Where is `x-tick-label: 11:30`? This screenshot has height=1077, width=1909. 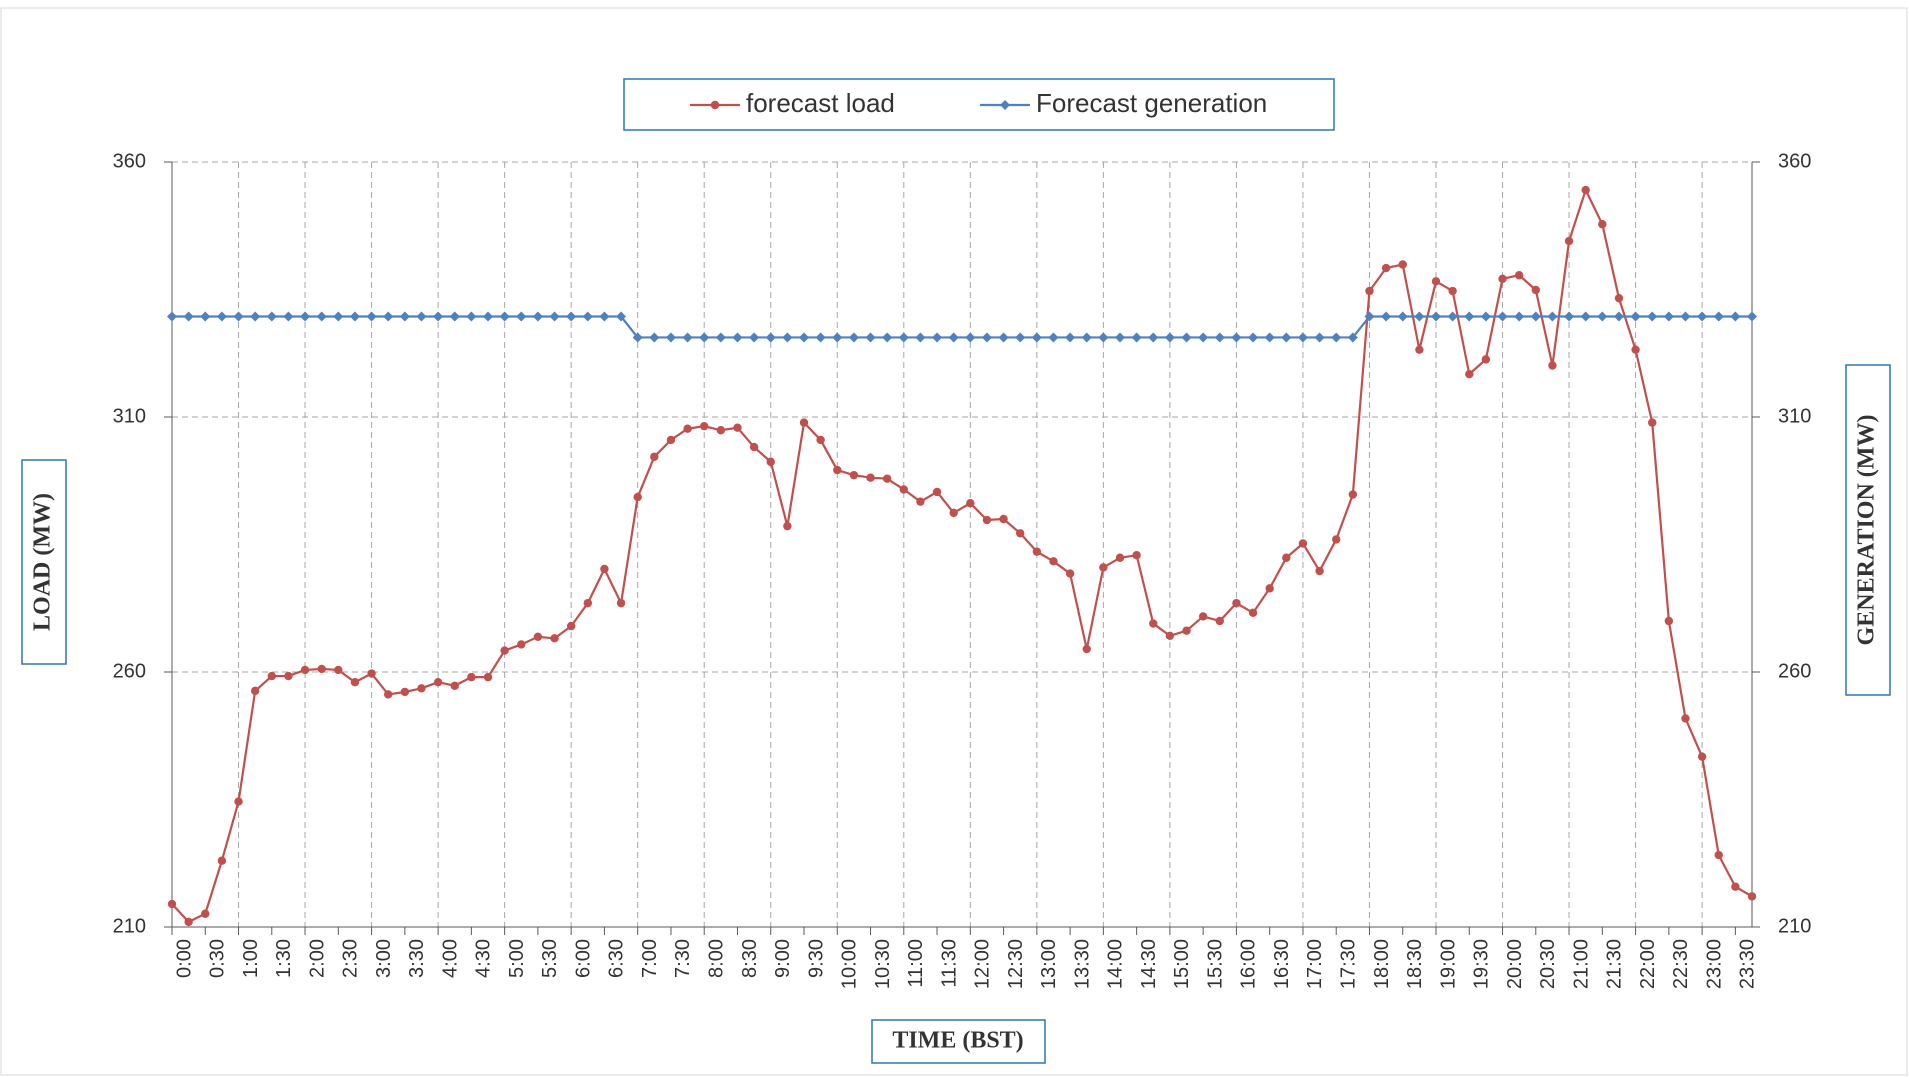
x-tick-label: 11:30 is located at coordinates (949, 963).